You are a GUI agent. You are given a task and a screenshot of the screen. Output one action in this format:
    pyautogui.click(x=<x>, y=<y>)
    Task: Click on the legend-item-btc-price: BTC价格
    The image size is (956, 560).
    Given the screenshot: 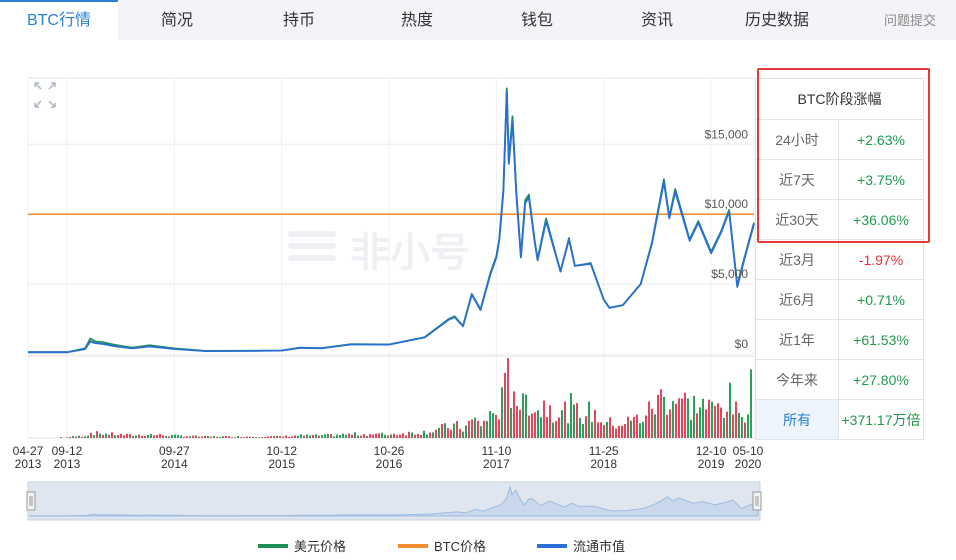 What is the action you would take?
    pyautogui.click(x=442, y=546)
    